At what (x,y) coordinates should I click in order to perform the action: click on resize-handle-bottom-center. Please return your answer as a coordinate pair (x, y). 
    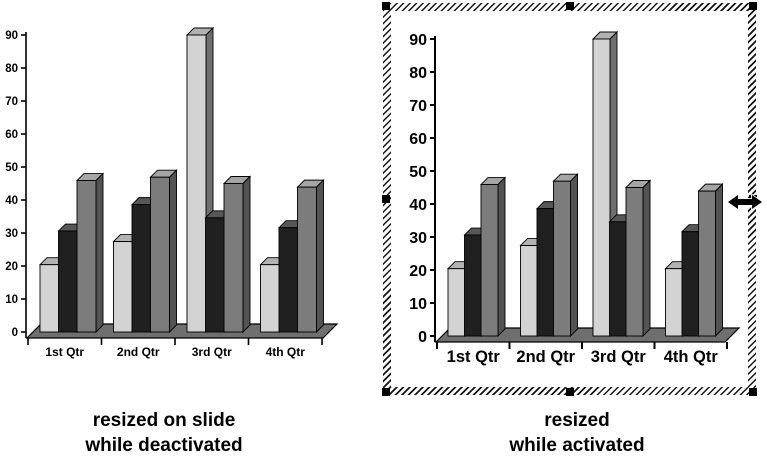
    Looking at the image, I should click on (569, 392).